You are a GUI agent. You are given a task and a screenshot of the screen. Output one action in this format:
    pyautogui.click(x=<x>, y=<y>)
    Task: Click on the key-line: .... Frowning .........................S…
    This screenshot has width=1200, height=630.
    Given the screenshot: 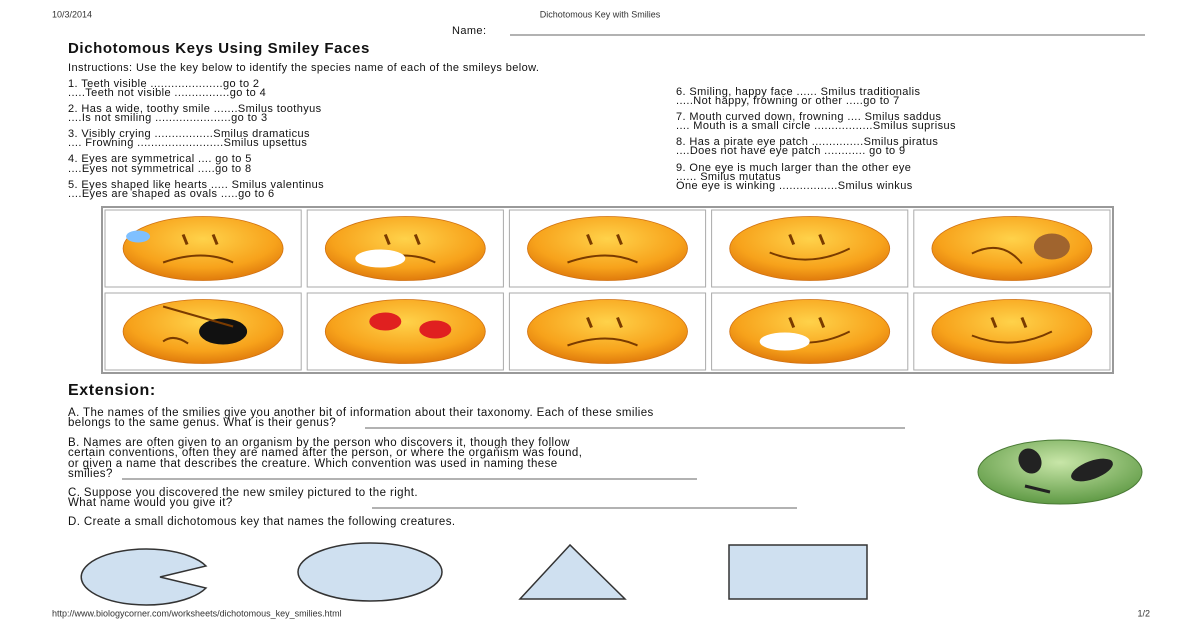 What is the action you would take?
    pyautogui.click(x=187, y=143)
    